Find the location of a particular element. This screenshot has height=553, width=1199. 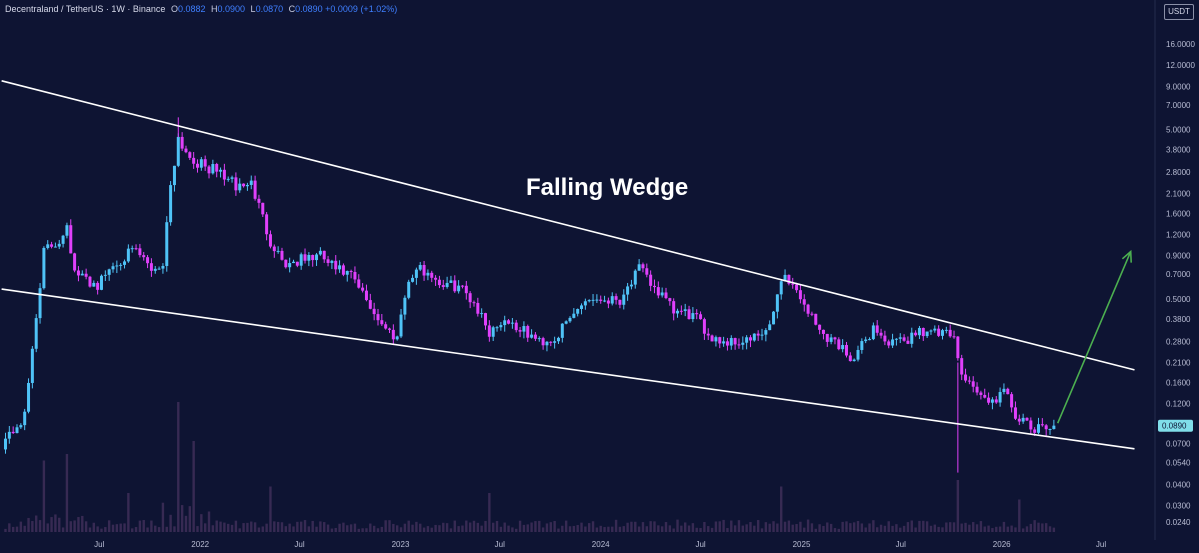

time-axis: Jul 2022 Jul 2023 Jul 2024 Jul 2025 Jul 2026 Jul is located at coordinates (600, 544).